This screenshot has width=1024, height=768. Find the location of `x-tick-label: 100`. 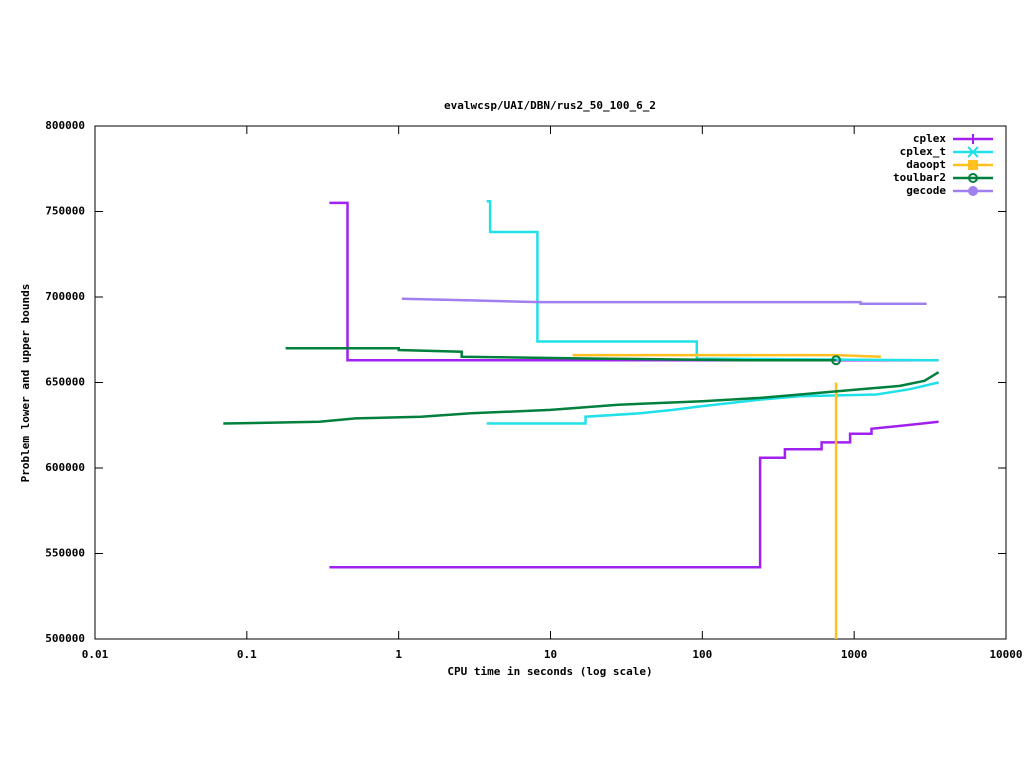

x-tick-label: 100 is located at coordinates (702, 654).